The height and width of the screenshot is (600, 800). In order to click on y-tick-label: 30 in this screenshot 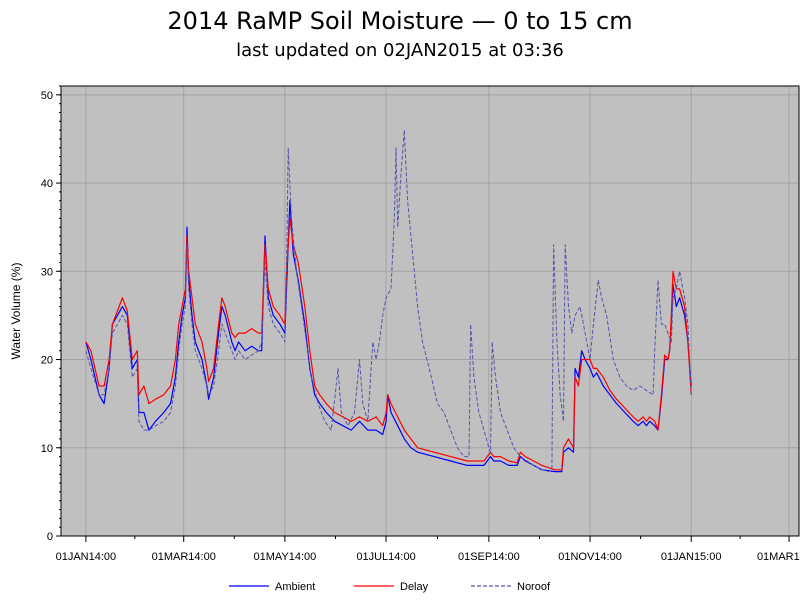, I will do `click(47, 272)`.